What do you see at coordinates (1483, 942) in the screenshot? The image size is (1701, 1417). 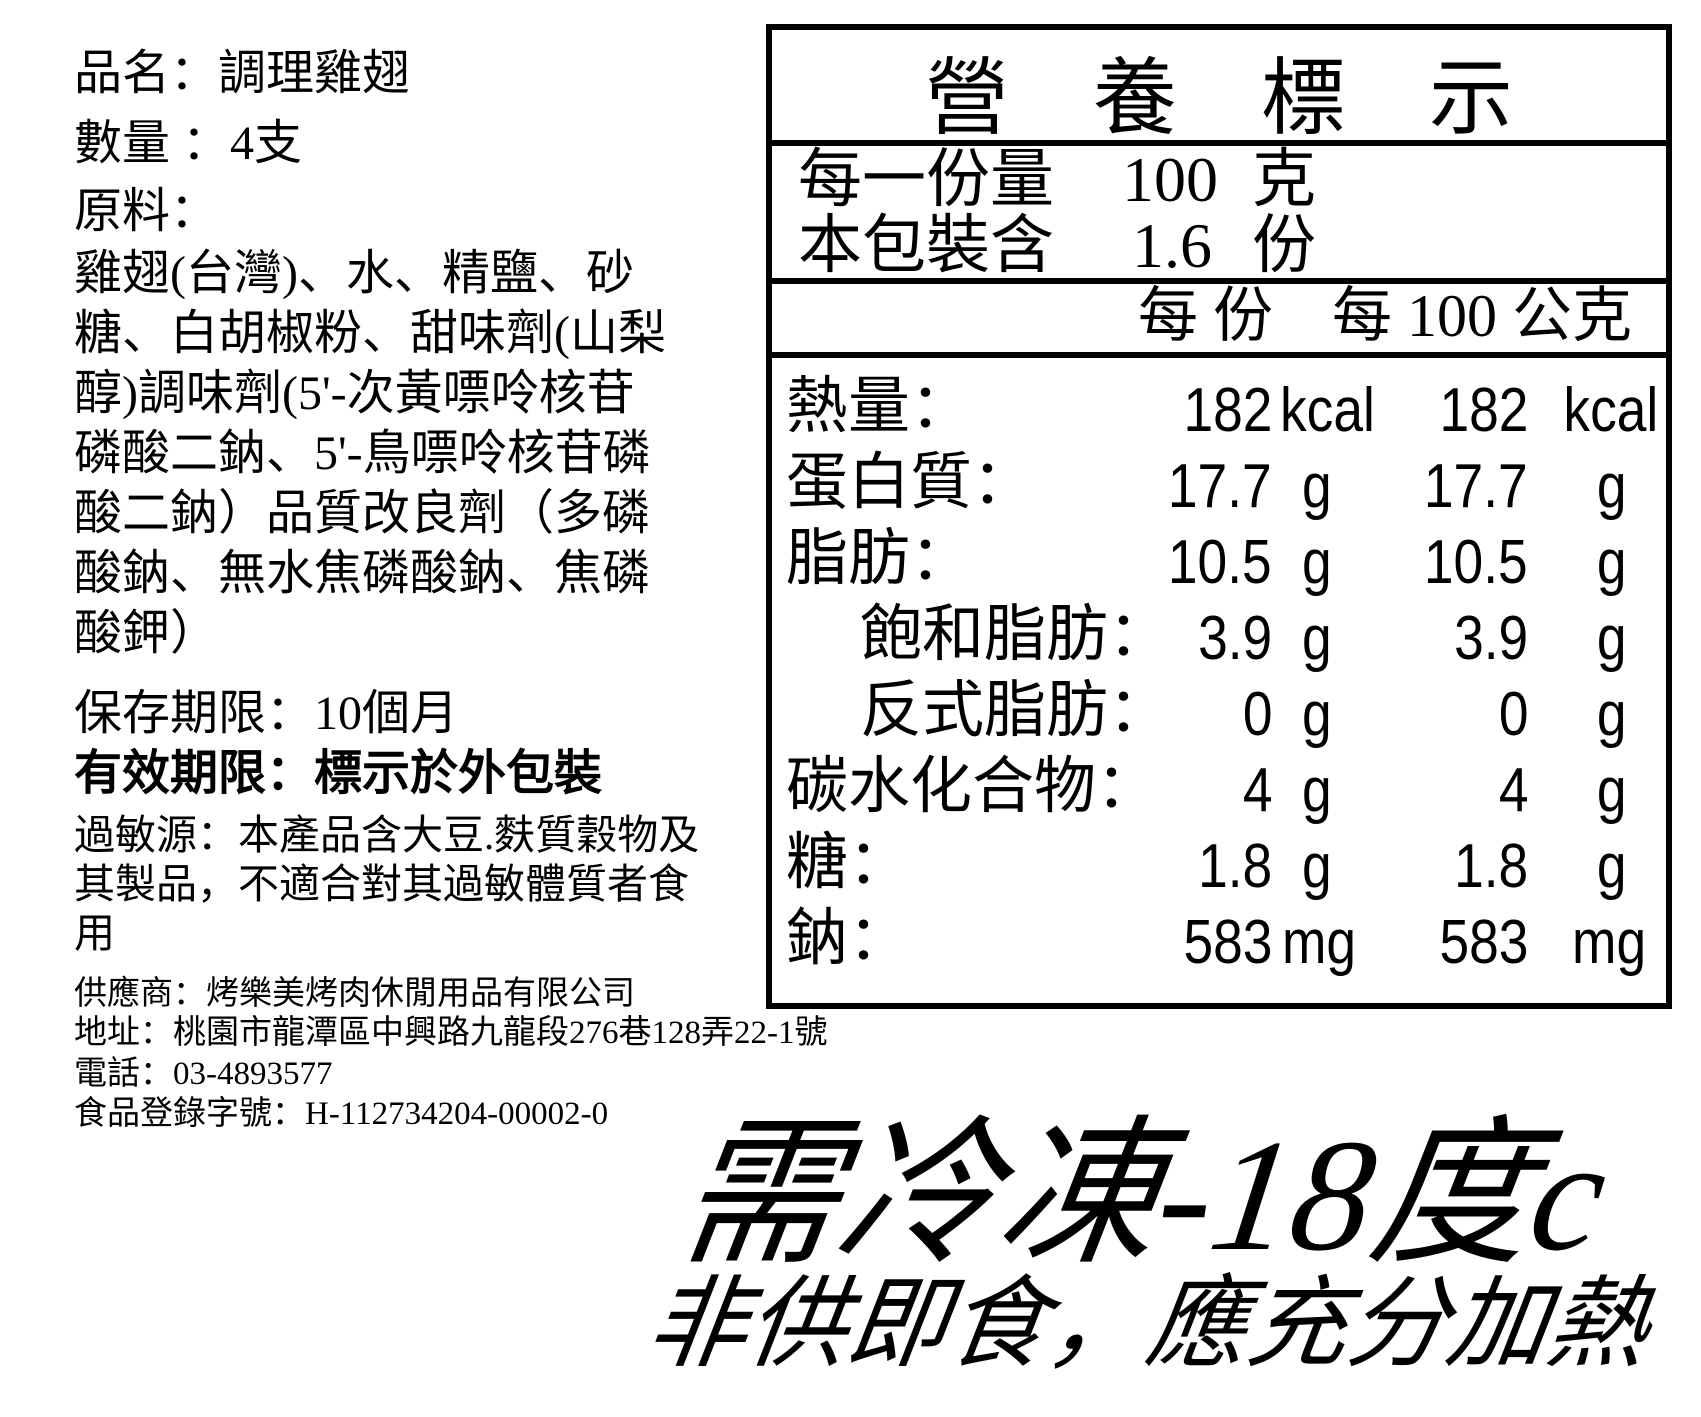 I see `nutrient-value-per-100g: 583` at bounding box center [1483, 942].